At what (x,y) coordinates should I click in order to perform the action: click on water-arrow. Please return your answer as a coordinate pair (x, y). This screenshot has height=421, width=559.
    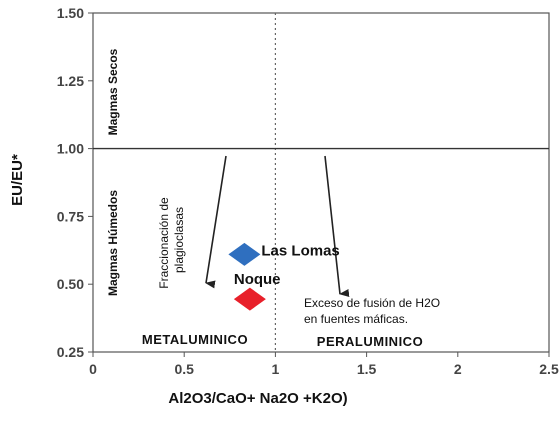
    Looking at the image, I should click on (337, 226).